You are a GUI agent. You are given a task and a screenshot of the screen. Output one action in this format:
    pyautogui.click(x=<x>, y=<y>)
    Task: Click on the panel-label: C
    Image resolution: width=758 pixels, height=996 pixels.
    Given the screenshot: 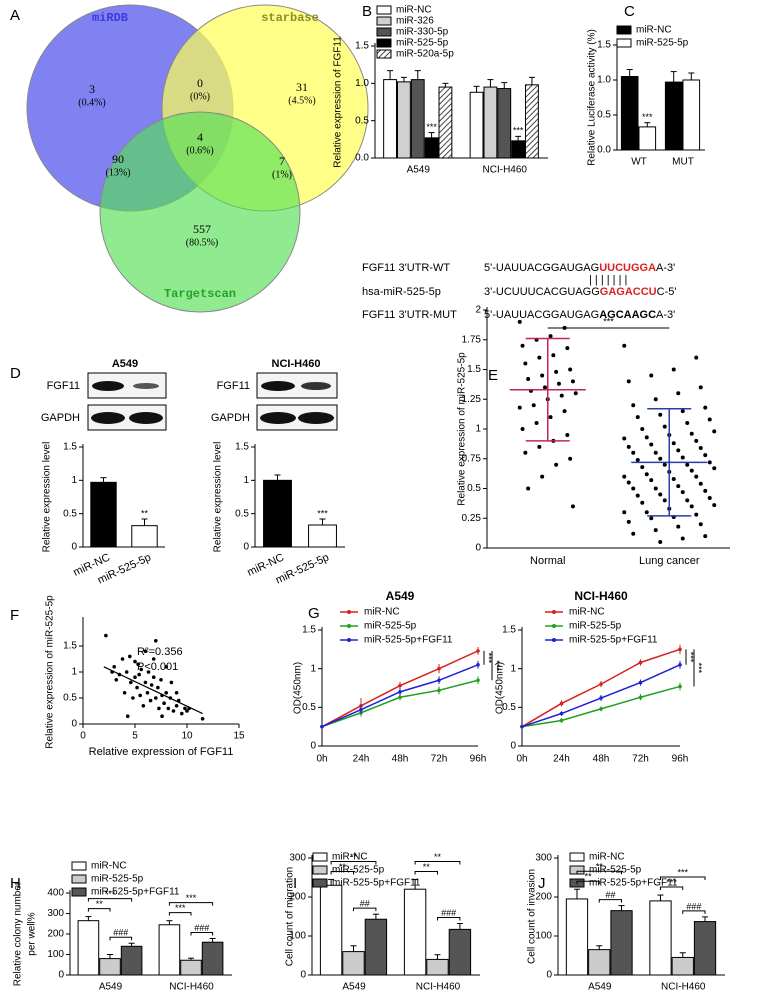 What is the action you would take?
    pyautogui.click(x=629, y=11)
    